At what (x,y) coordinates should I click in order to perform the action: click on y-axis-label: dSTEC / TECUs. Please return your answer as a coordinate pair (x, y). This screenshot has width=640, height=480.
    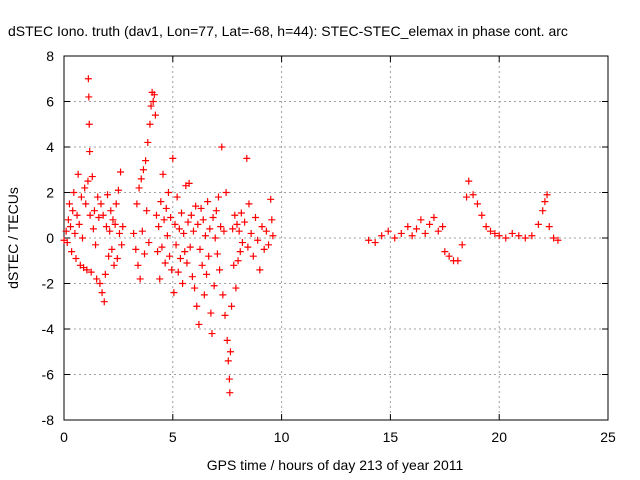
    Looking at the image, I should click on (13, 238).